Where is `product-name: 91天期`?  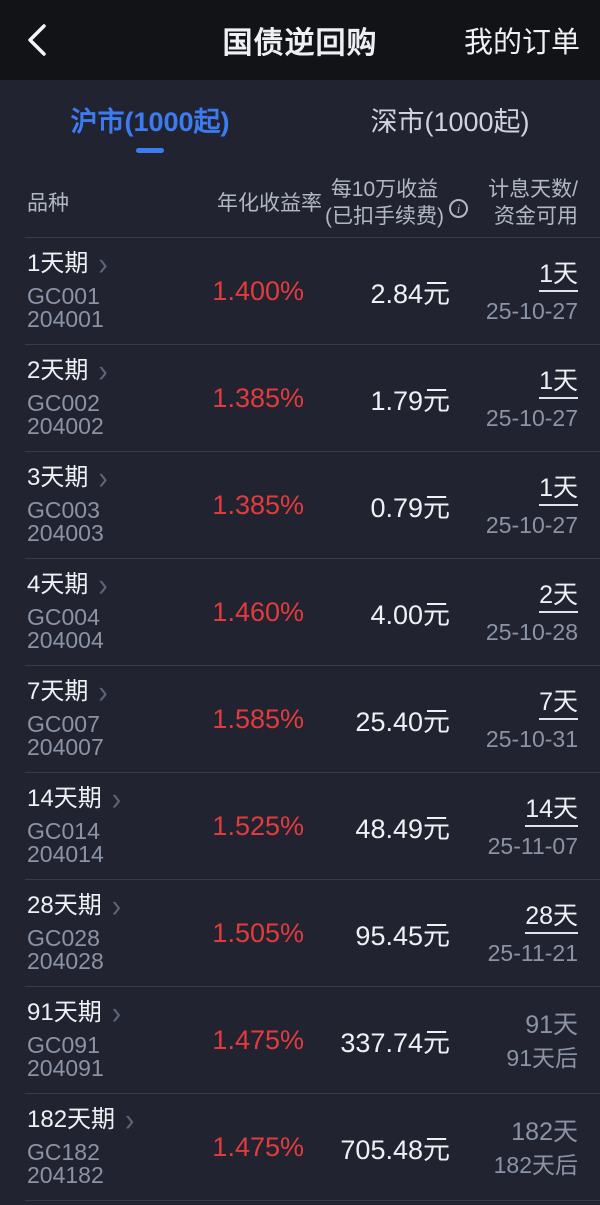
product-name: 91天期 is located at coordinates (64, 1012).